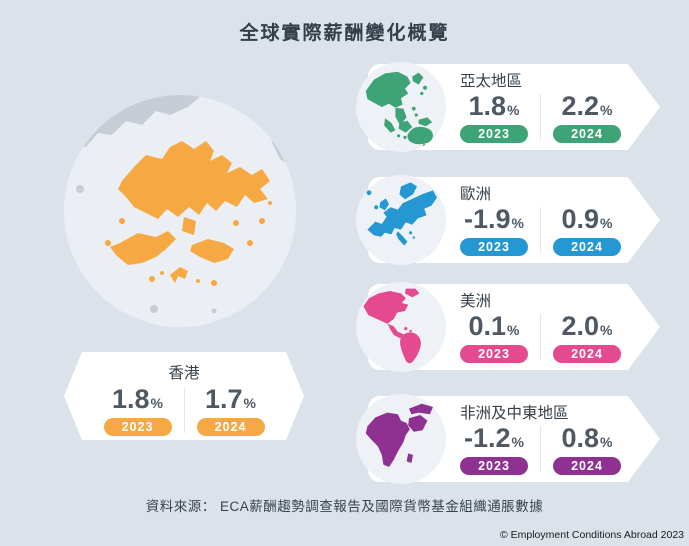 This screenshot has width=689, height=546. I want to click on asia-pacific-icon-circle, so click(401, 107).